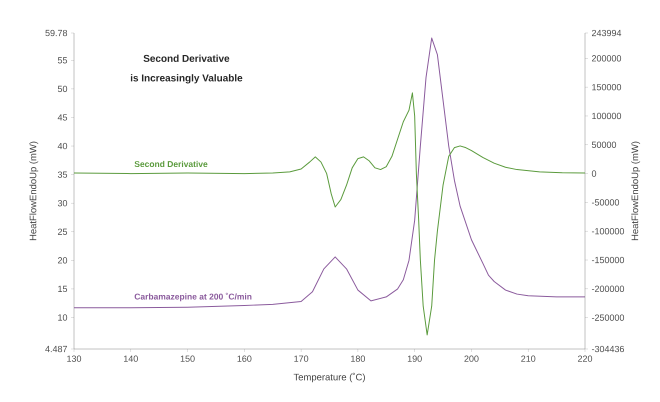  What do you see at coordinates (186, 79) in the screenshot?
I see `annotation: is Increasingly Valuable` at bounding box center [186, 79].